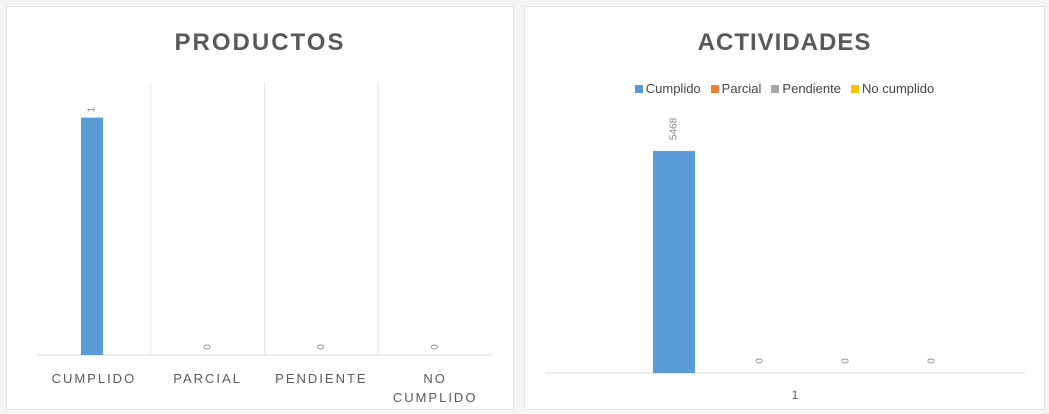  Describe the element at coordinates (673, 88) in the screenshot. I see `legend-label: Cumplido` at that location.